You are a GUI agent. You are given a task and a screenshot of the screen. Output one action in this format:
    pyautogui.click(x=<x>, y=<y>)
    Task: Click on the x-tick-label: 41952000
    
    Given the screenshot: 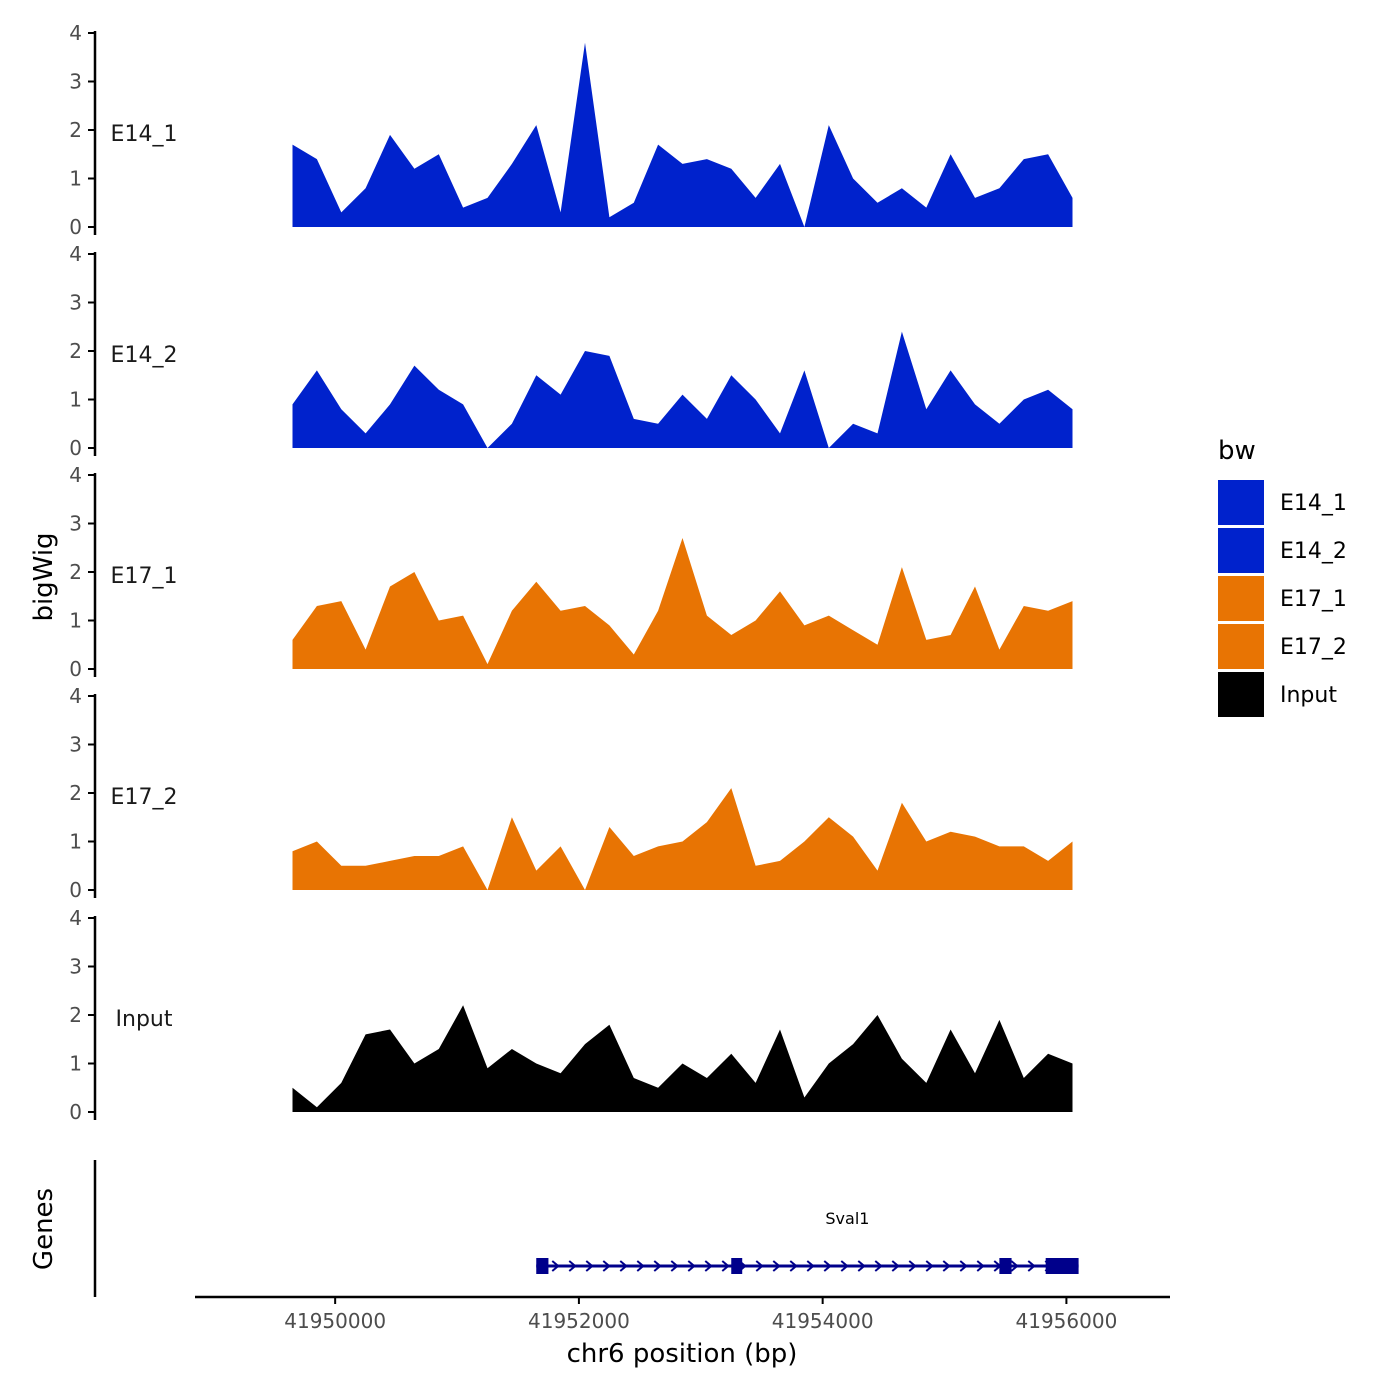 What is the action you would take?
    pyautogui.click(x=579, y=1321)
    